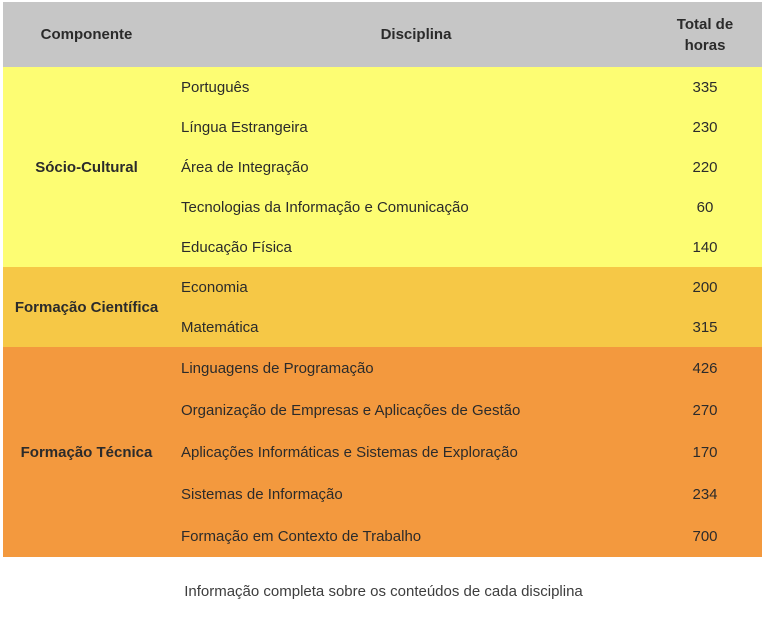 Image resolution: width=767 pixels, height=617 pixels. I want to click on component-cell-sociocultural: Sócio-Cultural, so click(86, 167).